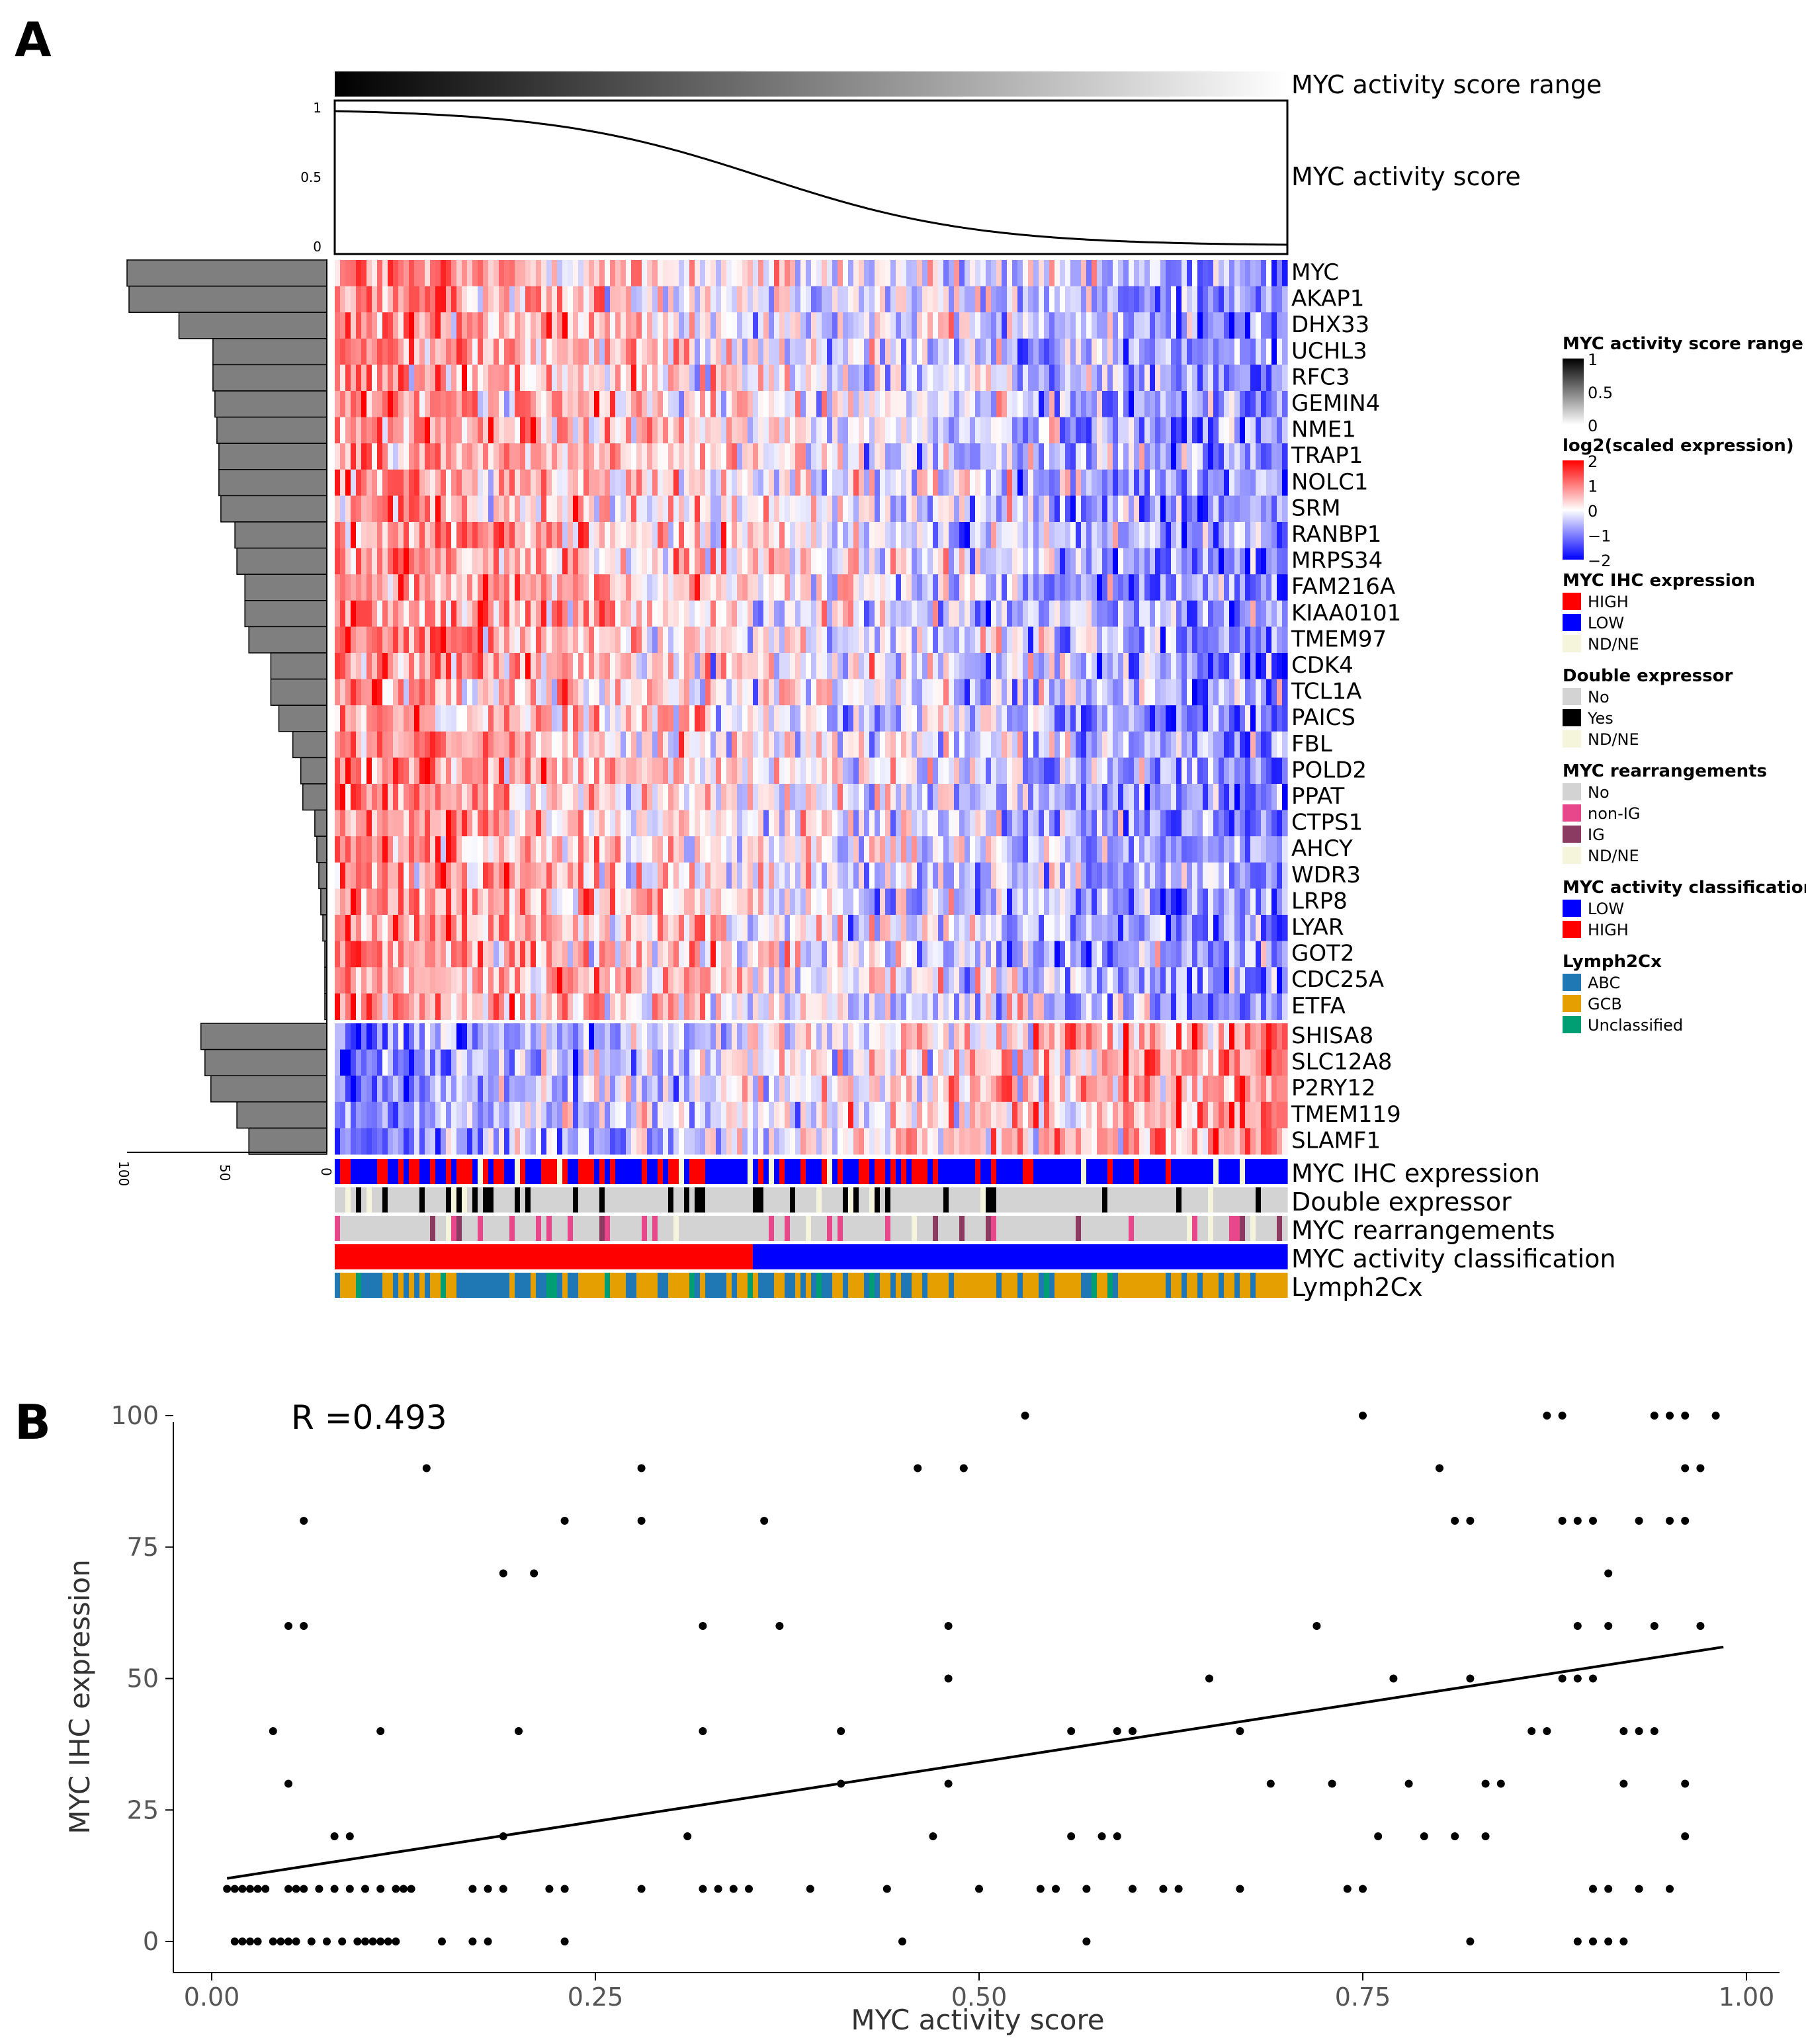  I want to click on legend-tick: −2, so click(1599, 561).